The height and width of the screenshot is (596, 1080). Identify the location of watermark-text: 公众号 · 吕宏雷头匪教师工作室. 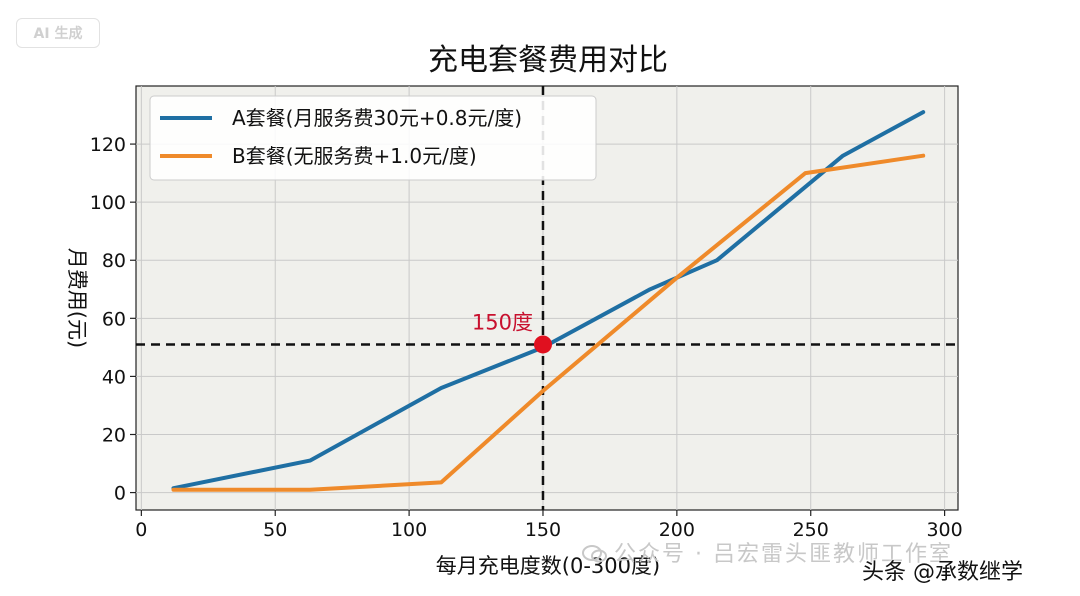
(783, 554).